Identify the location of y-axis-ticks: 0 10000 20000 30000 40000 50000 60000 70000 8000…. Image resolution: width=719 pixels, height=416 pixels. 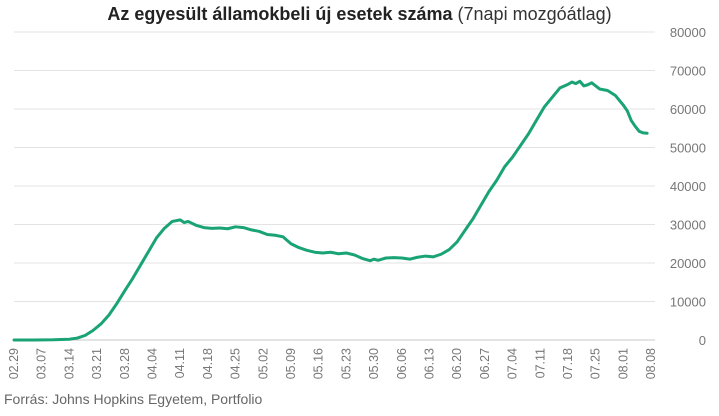
(688, 186).